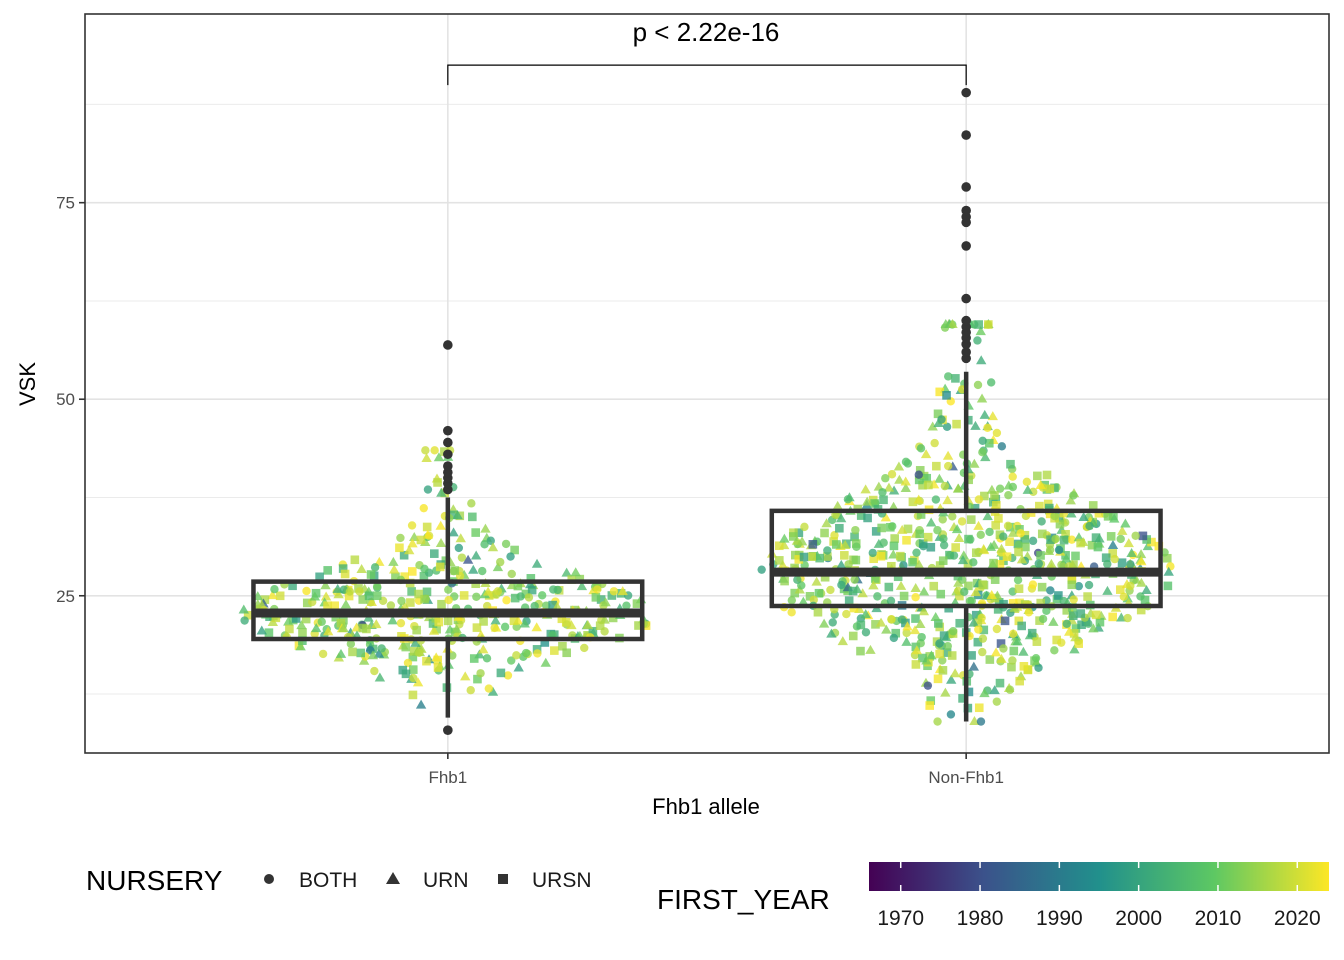  Describe the element at coordinates (993, 896) in the screenshot. I see `first-year-legend: FIRST_YEAR 1970 1980 1990 2000 2010 2020` at that location.